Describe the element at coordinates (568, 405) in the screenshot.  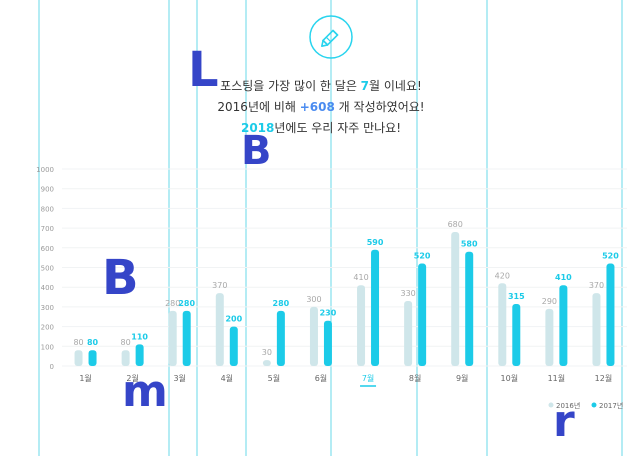
I see `legend-label-2016: 2016년` at that location.